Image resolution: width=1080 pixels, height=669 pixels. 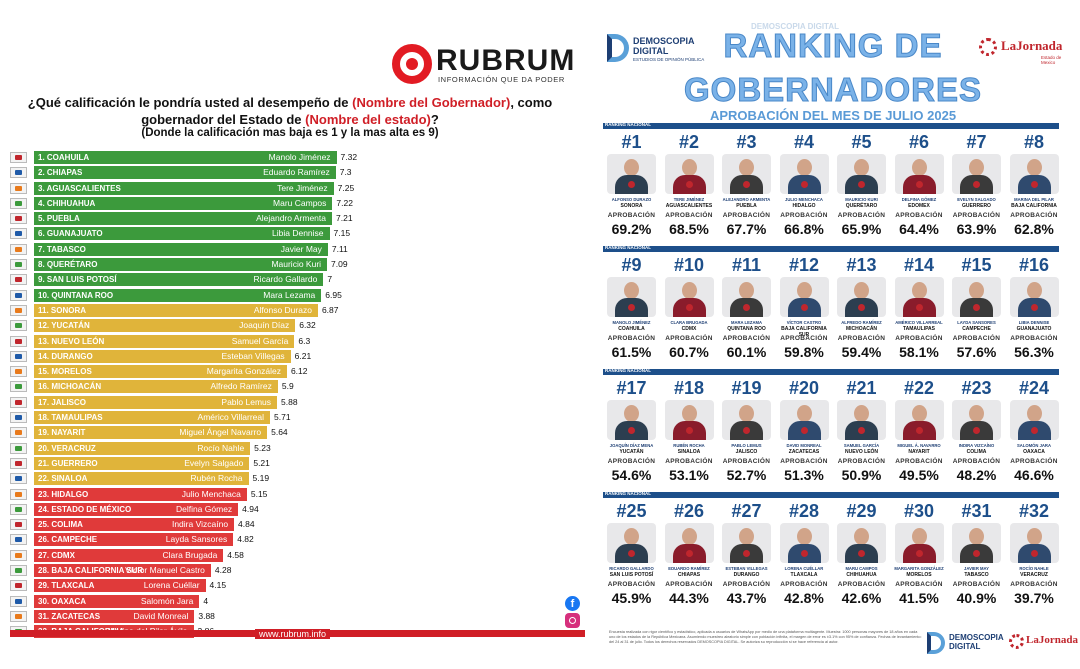 What do you see at coordinates (1034, 598) in the screenshot?
I see `approval-value: 39.7%` at bounding box center [1034, 598].